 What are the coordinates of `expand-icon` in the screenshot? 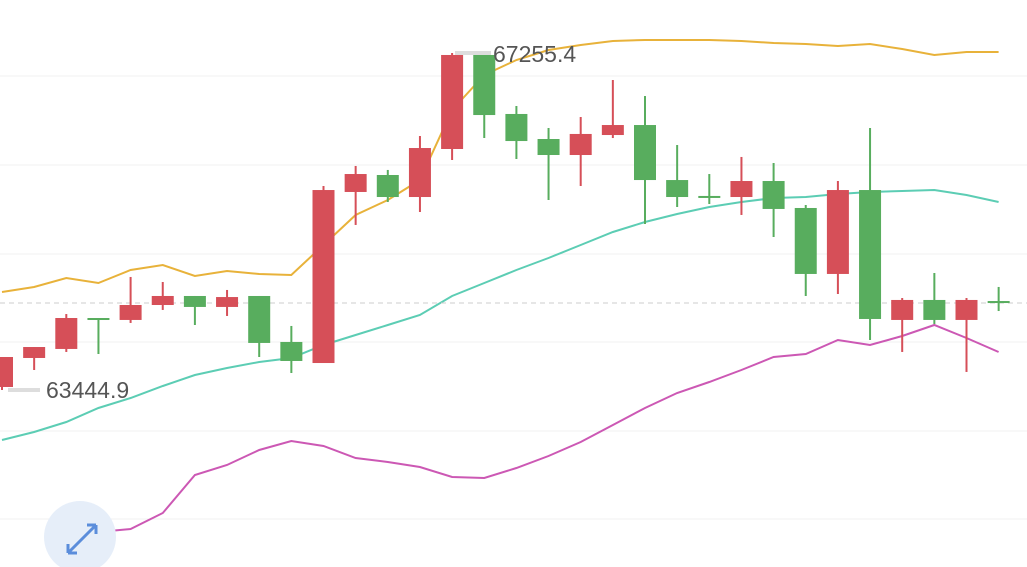 It's located at (82, 539).